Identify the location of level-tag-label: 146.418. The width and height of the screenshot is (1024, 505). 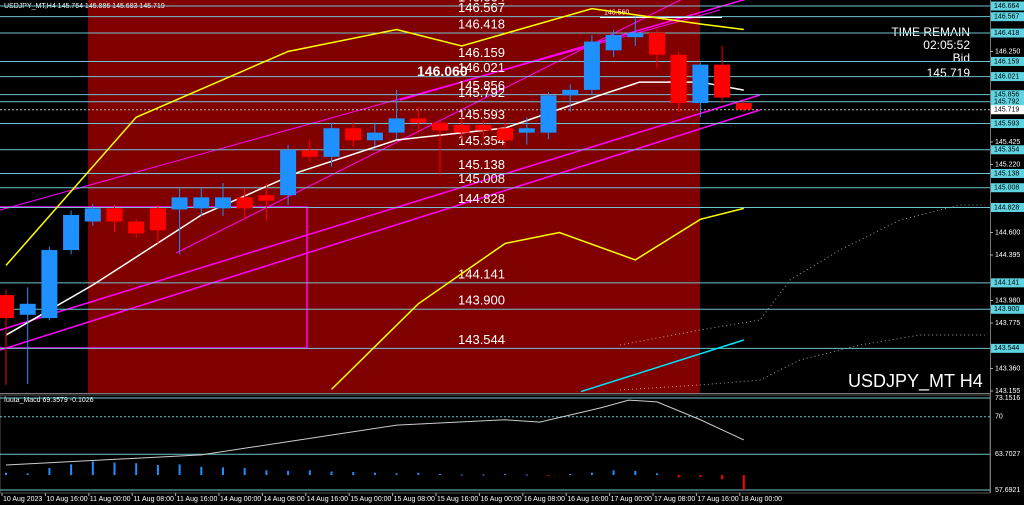
(1006, 33).